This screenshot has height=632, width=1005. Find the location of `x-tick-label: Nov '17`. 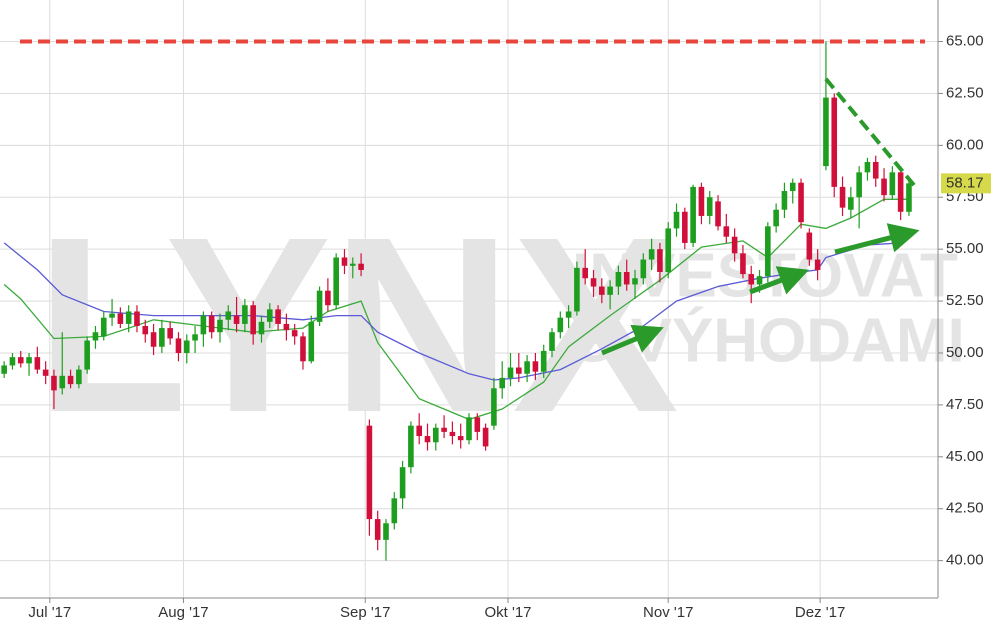

x-tick-label: Nov '17 is located at coordinates (668, 612).